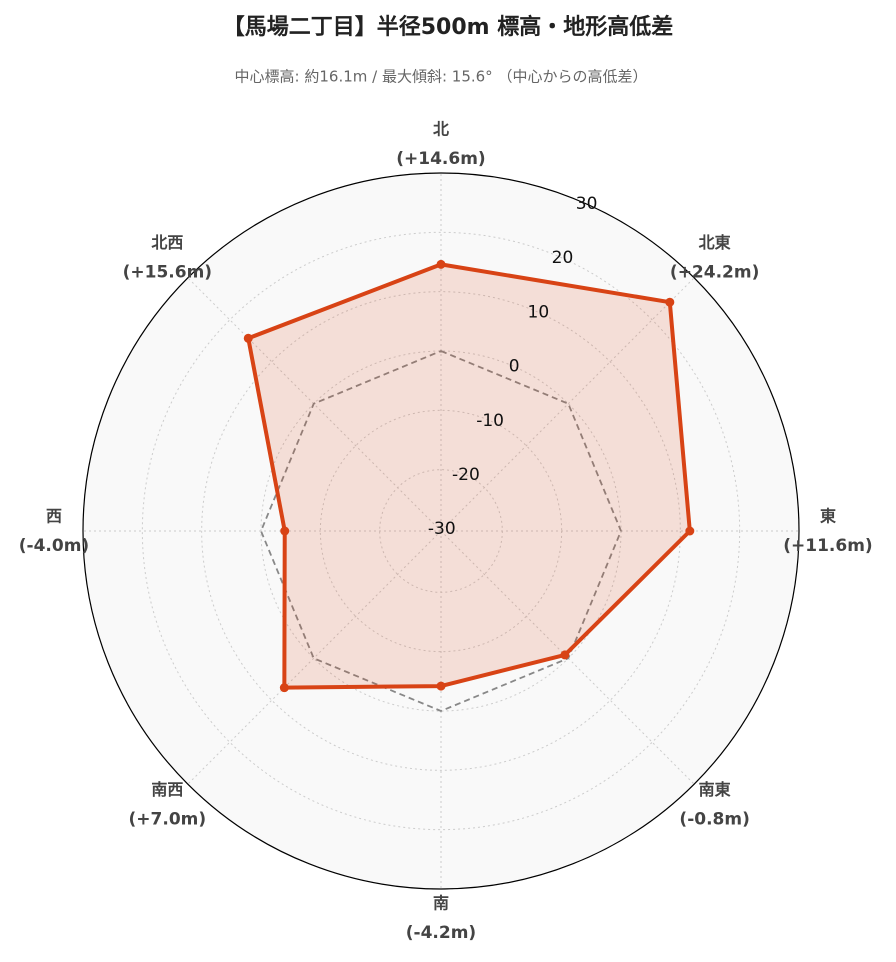 This screenshot has height=962, width=896. What do you see at coordinates (167, 789) in the screenshot?
I see `category-label: 南西` at bounding box center [167, 789].